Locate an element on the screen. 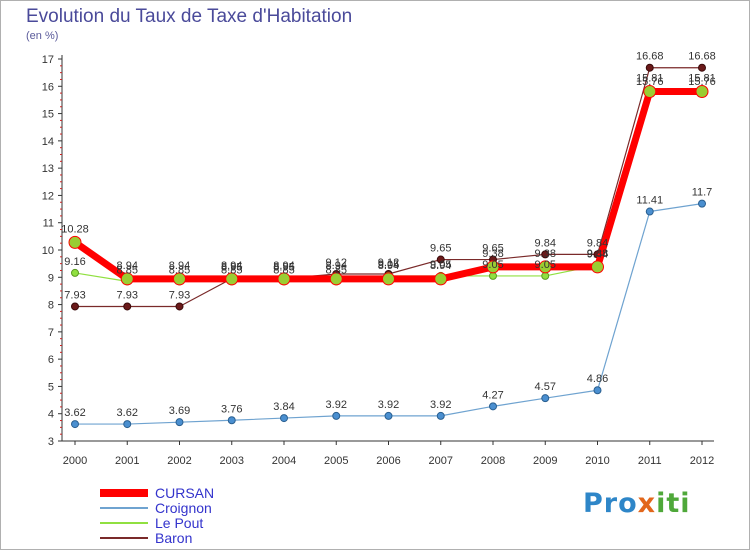 The height and width of the screenshot is (550, 750). data-label-baron: 9.65 is located at coordinates (492, 249).